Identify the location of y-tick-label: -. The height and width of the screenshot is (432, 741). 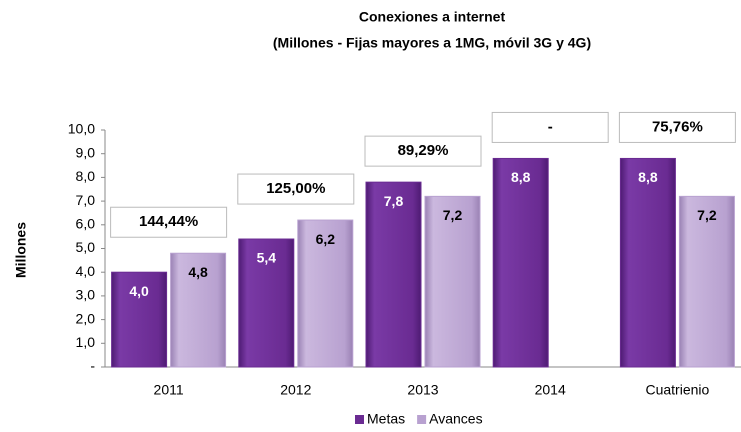
(92, 366).